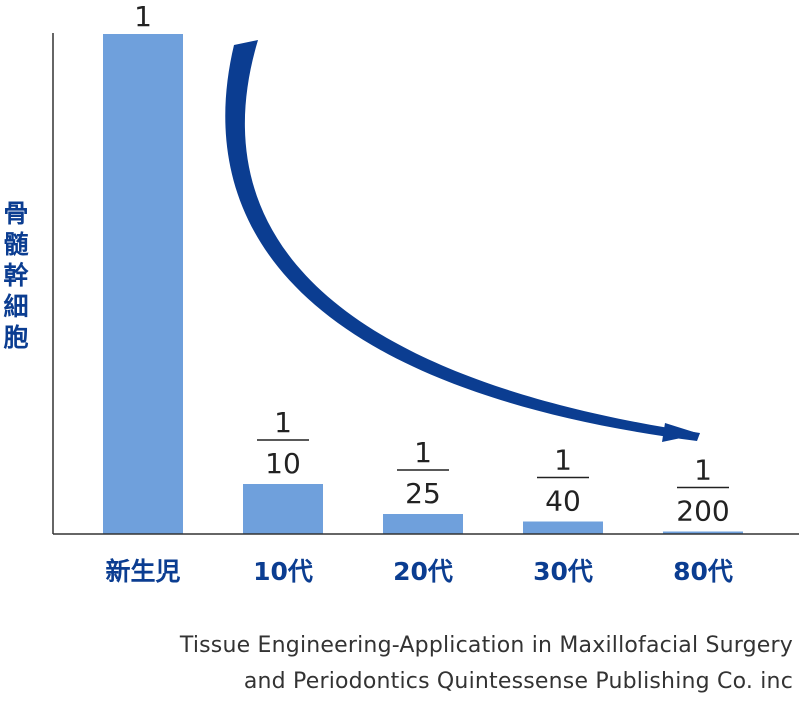  Describe the element at coordinates (283, 463) in the screenshot. I see `data-label-denominator-1: 10` at that location.